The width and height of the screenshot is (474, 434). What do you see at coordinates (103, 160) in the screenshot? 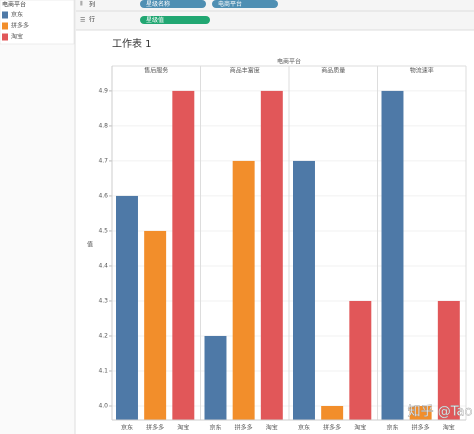
I see `y-tick-label: 4.7` at bounding box center [103, 160].